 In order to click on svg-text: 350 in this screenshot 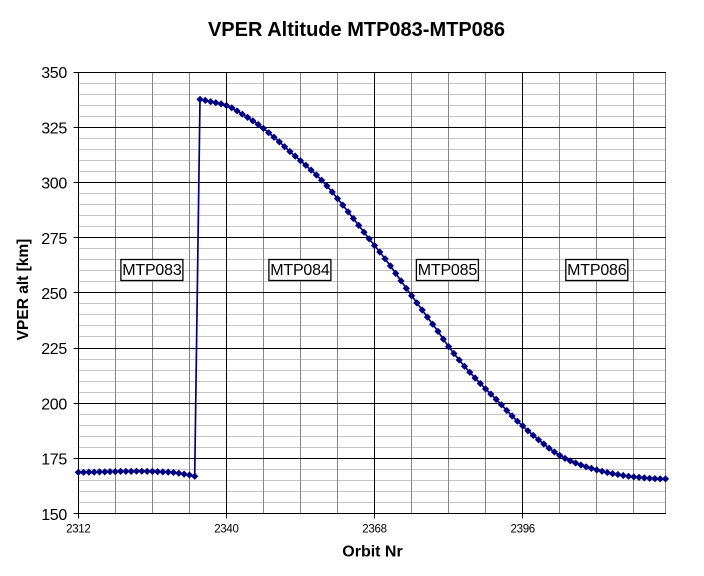, I will do `click(54, 73)`.